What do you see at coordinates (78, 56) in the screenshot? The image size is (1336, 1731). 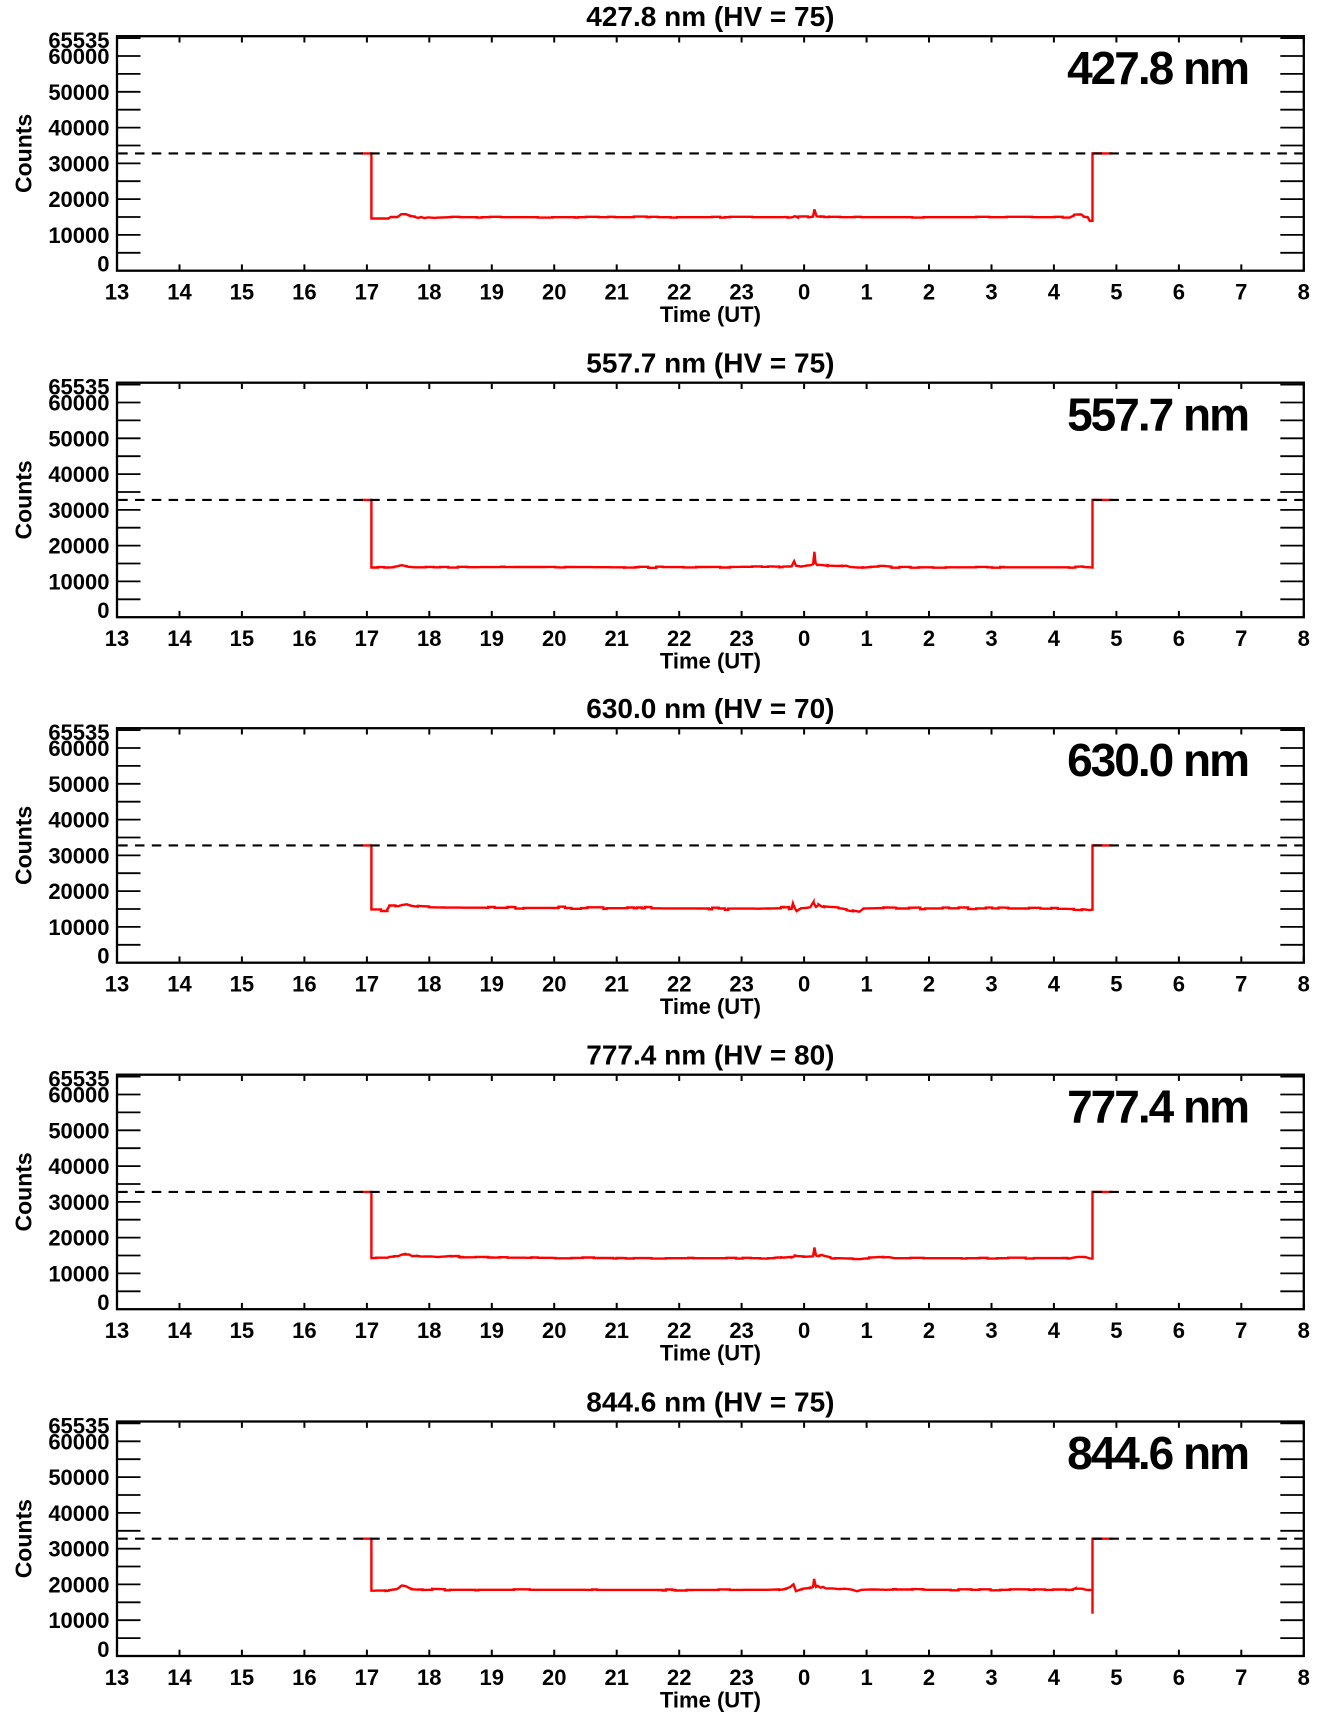 I see `svg-text: 60000` at bounding box center [78, 56].